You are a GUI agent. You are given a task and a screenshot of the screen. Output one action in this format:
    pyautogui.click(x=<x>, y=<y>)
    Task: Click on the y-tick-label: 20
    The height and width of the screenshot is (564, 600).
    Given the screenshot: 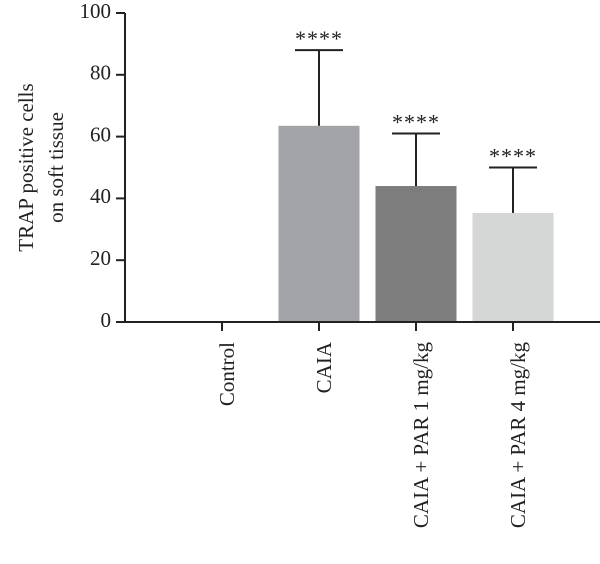 What is the action you would take?
    pyautogui.click(x=100, y=258)
    